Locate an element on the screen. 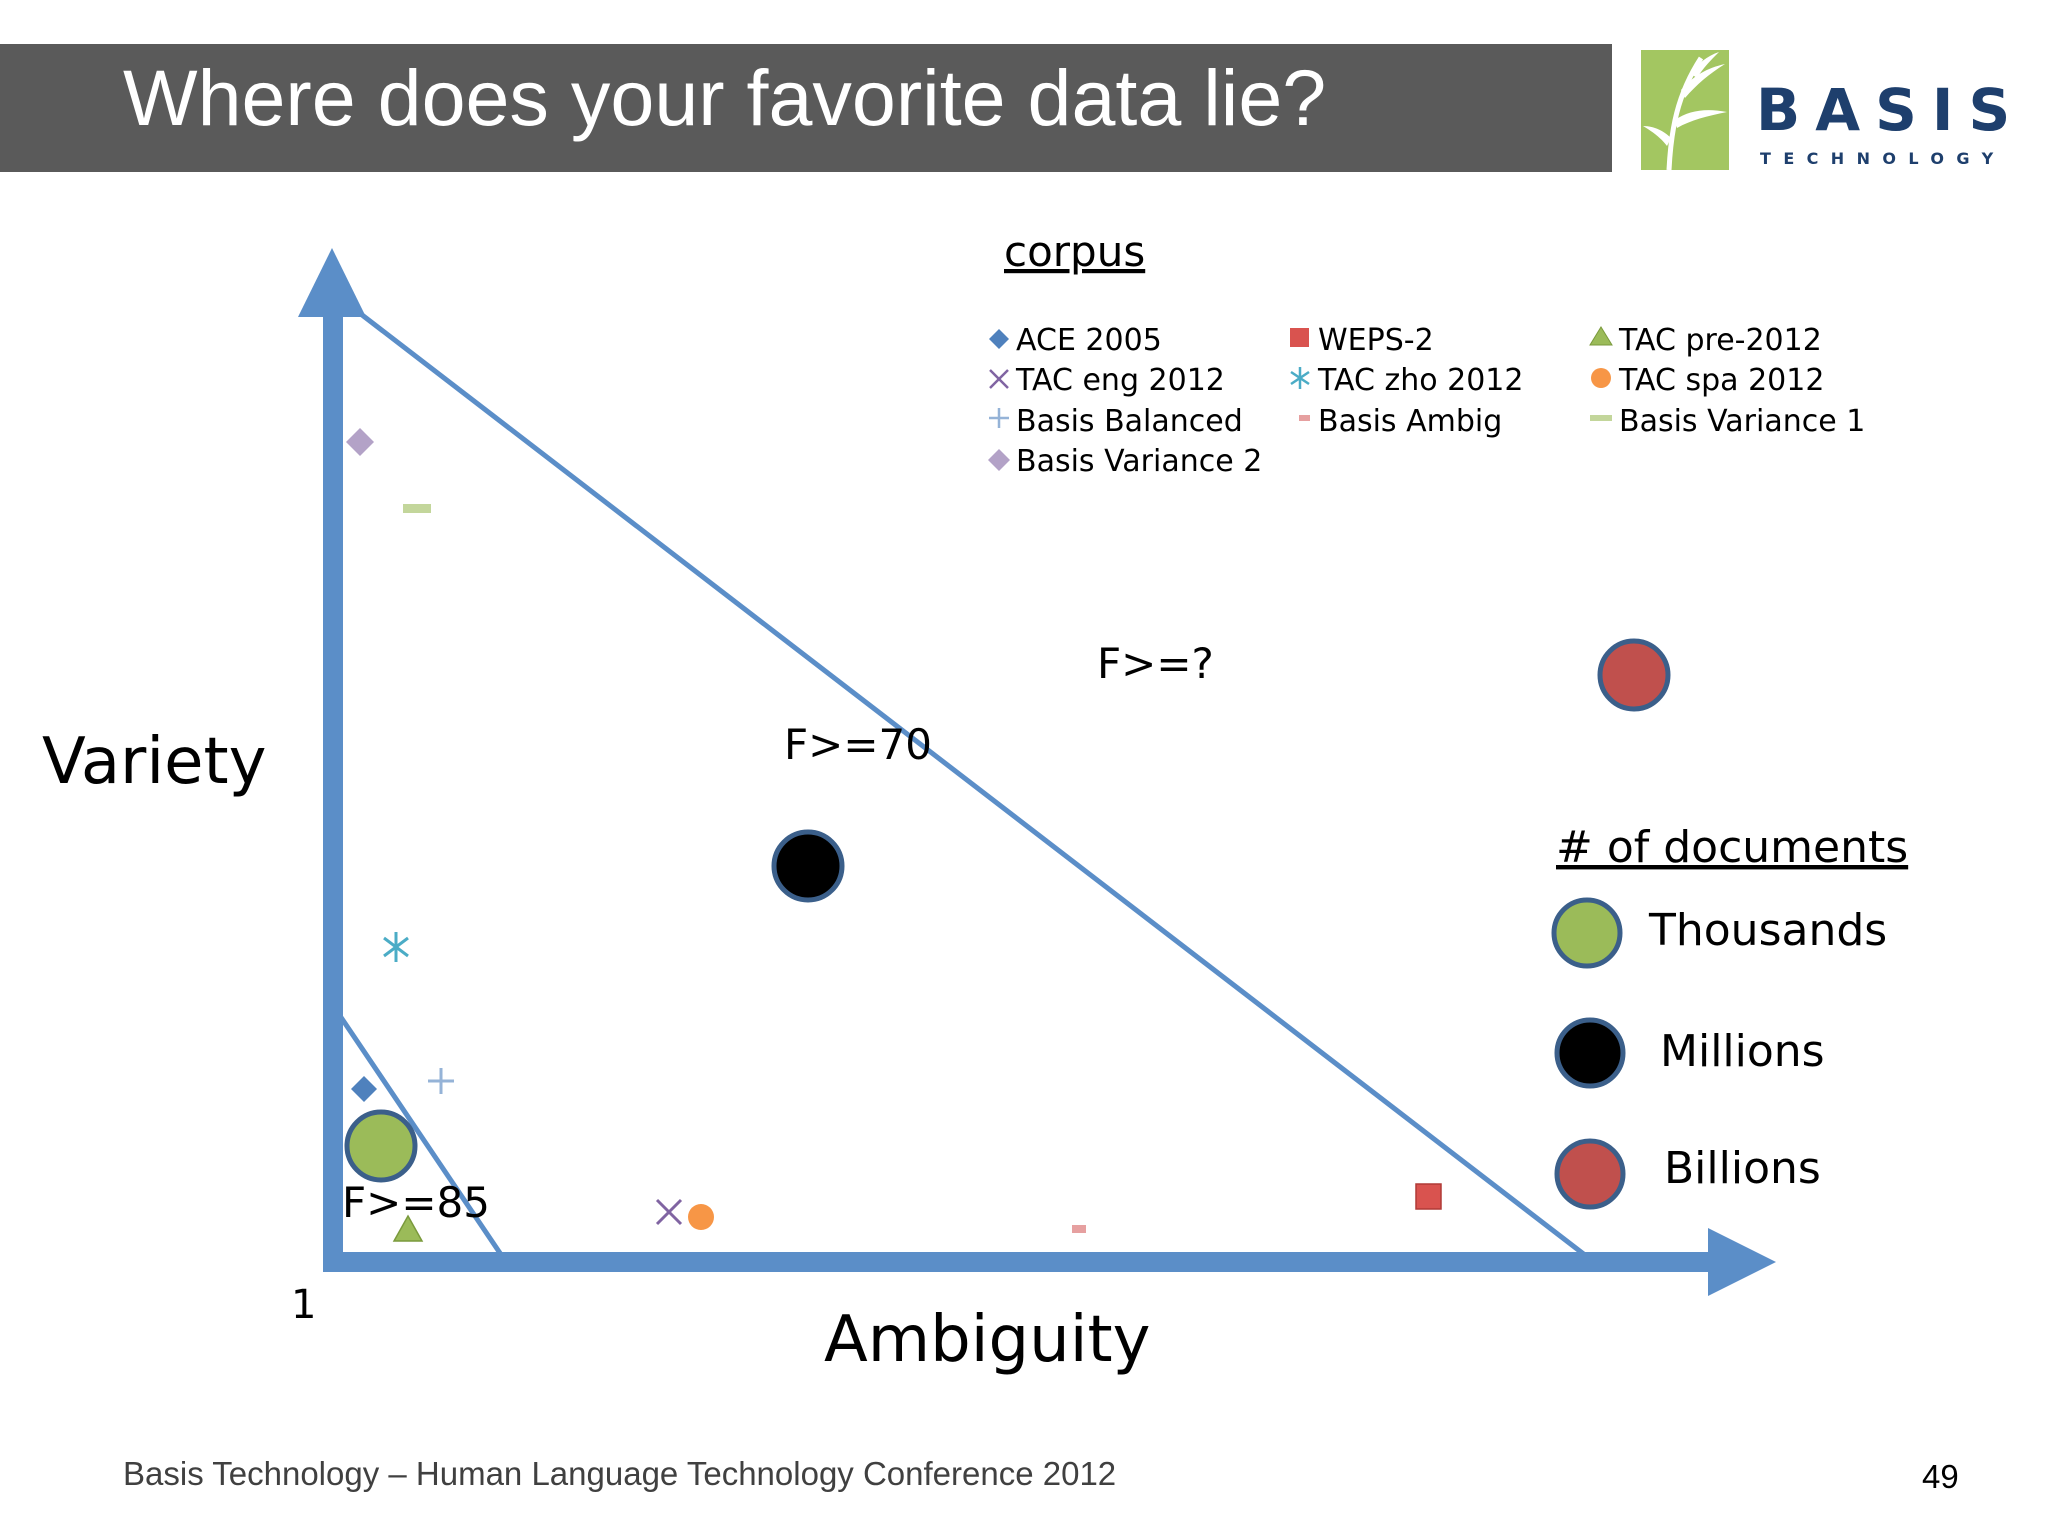 Image resolution: width=2048 pixels, height=1536 pixels. tac-pre-2012-marker is located at coordinates (408, 1228).